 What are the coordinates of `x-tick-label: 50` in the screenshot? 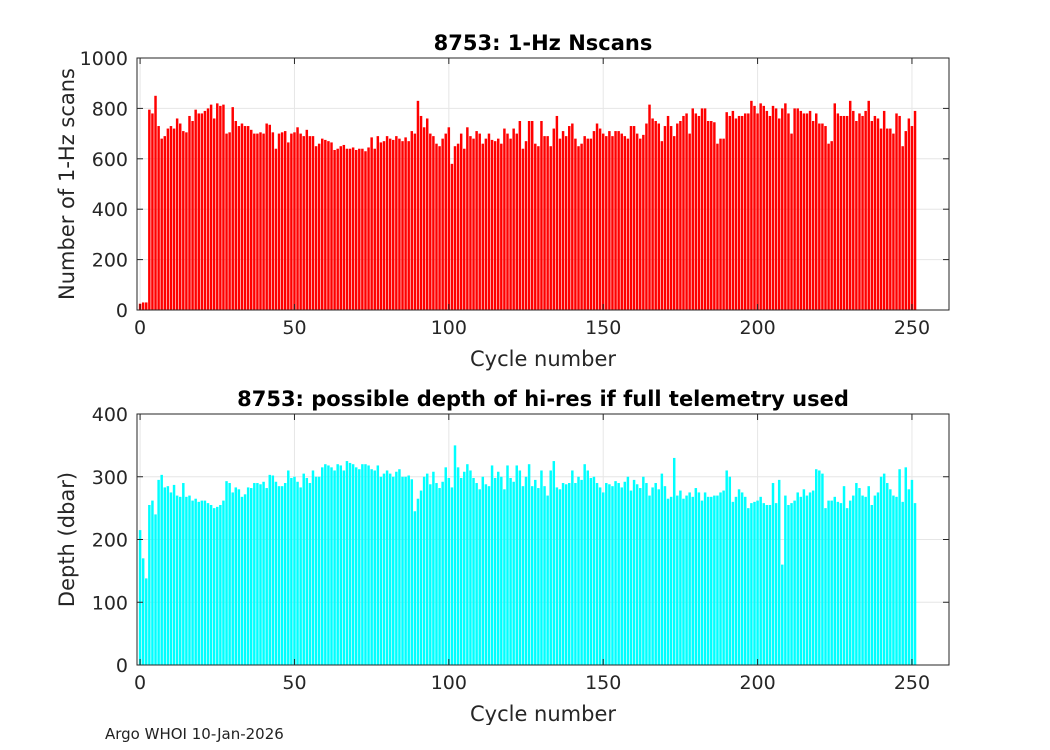 It's located at (294, 683).